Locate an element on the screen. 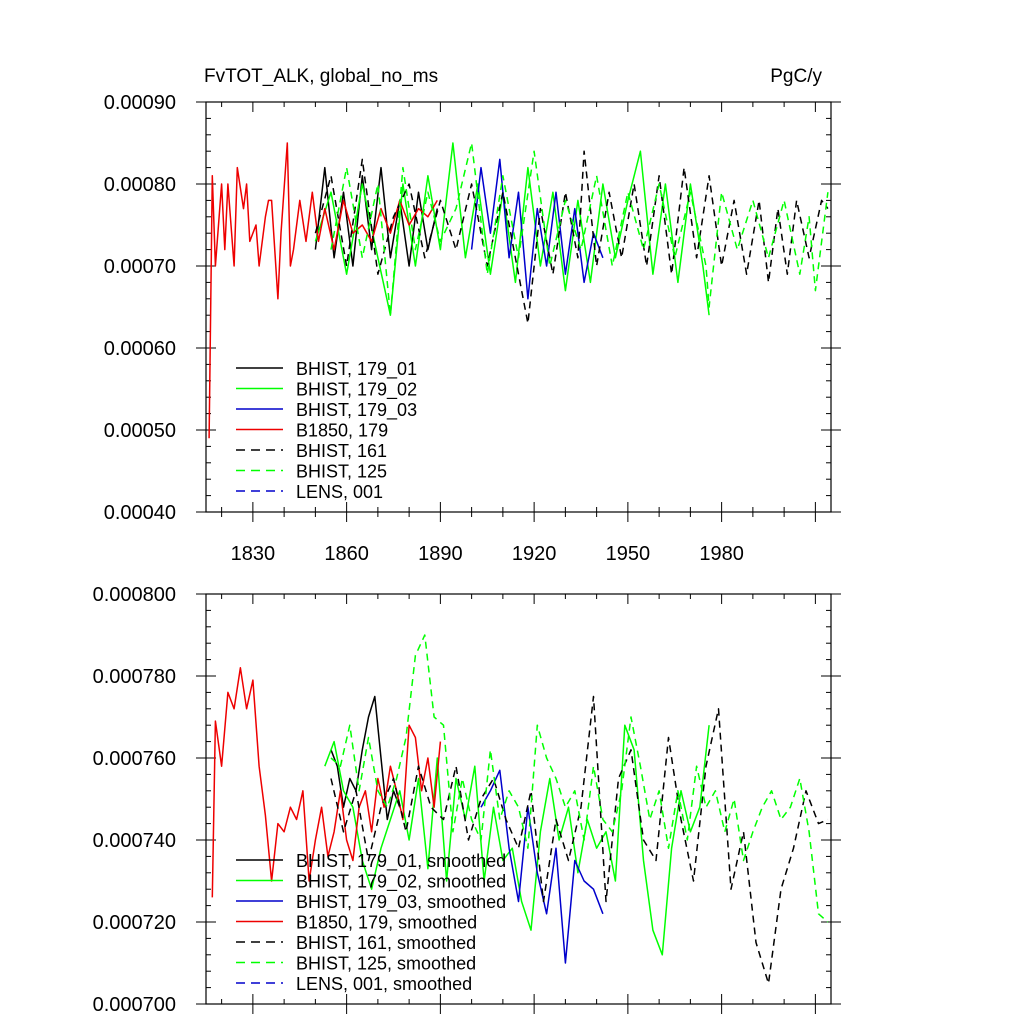 The height and width of the screenshot is (1024, 1024). legend-label-1: BHIST, 179_02 is located at coordinates (356, 390).